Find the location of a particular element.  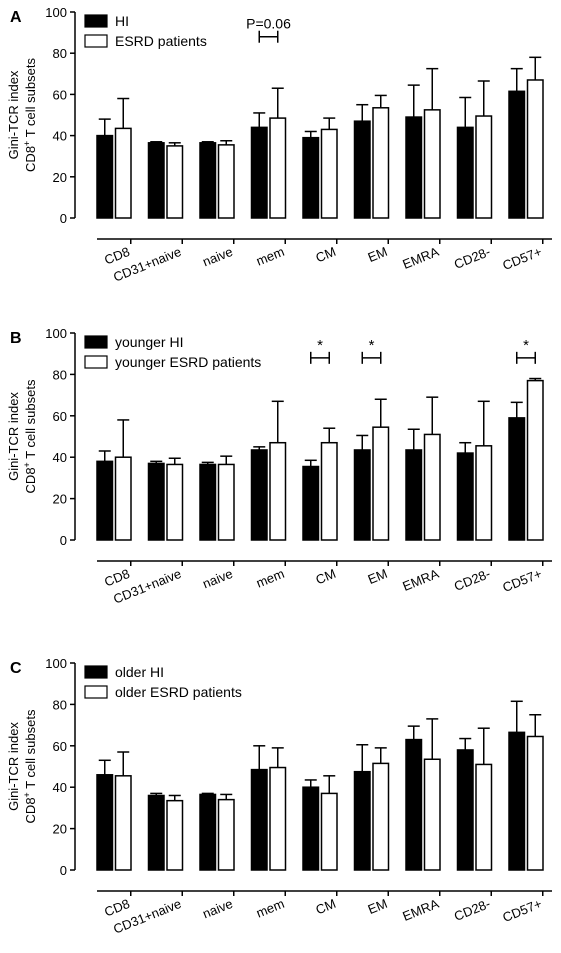

legend-label: ESRD patients is located at coordinates (161, 41).